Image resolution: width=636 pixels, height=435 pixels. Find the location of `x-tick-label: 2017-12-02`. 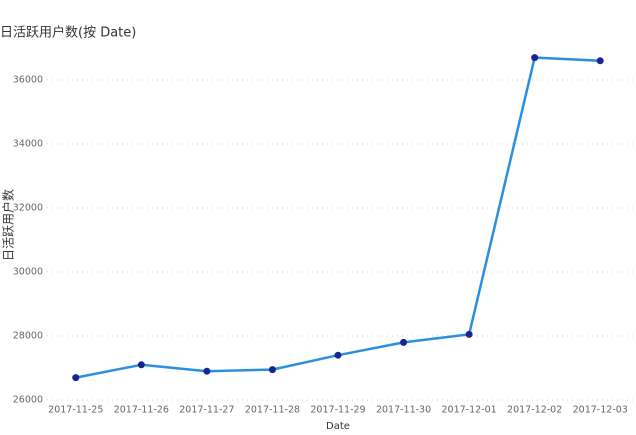

x-tick-label: 2017-12-02 is located at coordinates (534, 410).